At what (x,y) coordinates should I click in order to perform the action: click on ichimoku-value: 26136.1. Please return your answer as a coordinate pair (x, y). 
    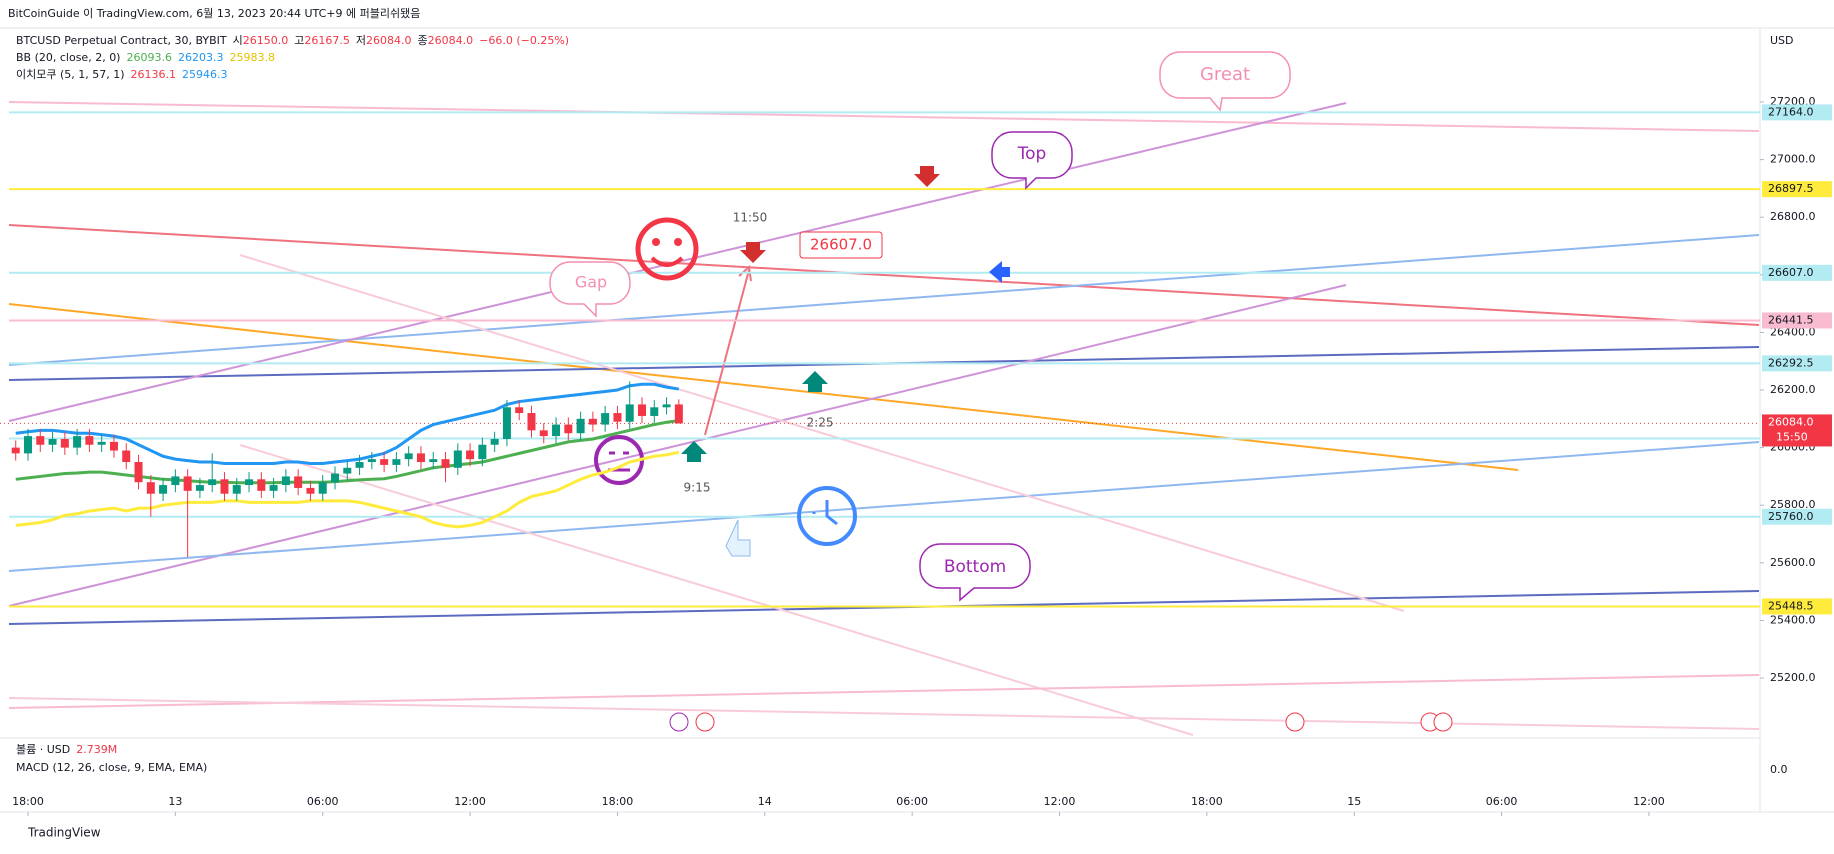
    Looking at the image, I should click on (154, 74).